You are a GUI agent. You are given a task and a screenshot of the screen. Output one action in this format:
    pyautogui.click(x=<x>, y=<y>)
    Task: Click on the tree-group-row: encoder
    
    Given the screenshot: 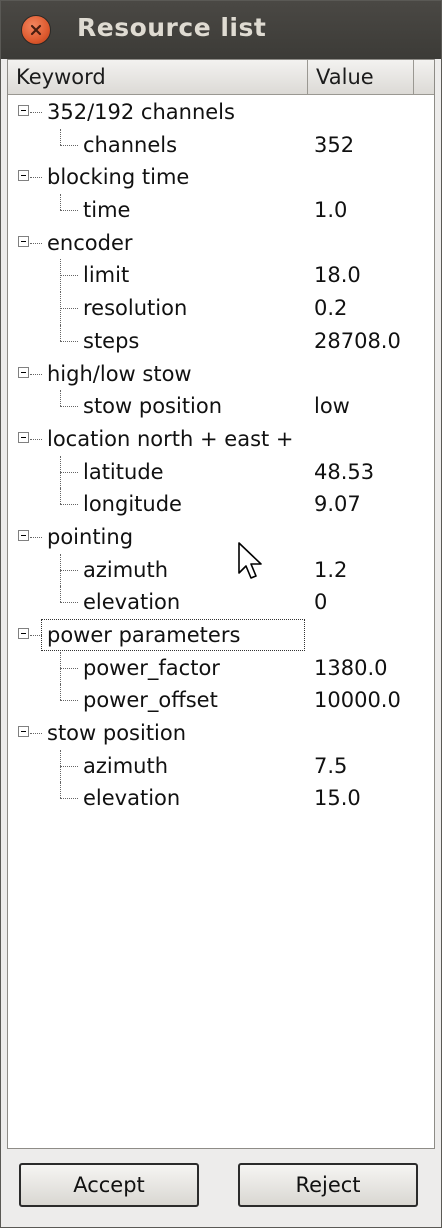 What is the action you would take?
    pyautogui.click(x=221, y=243)
    